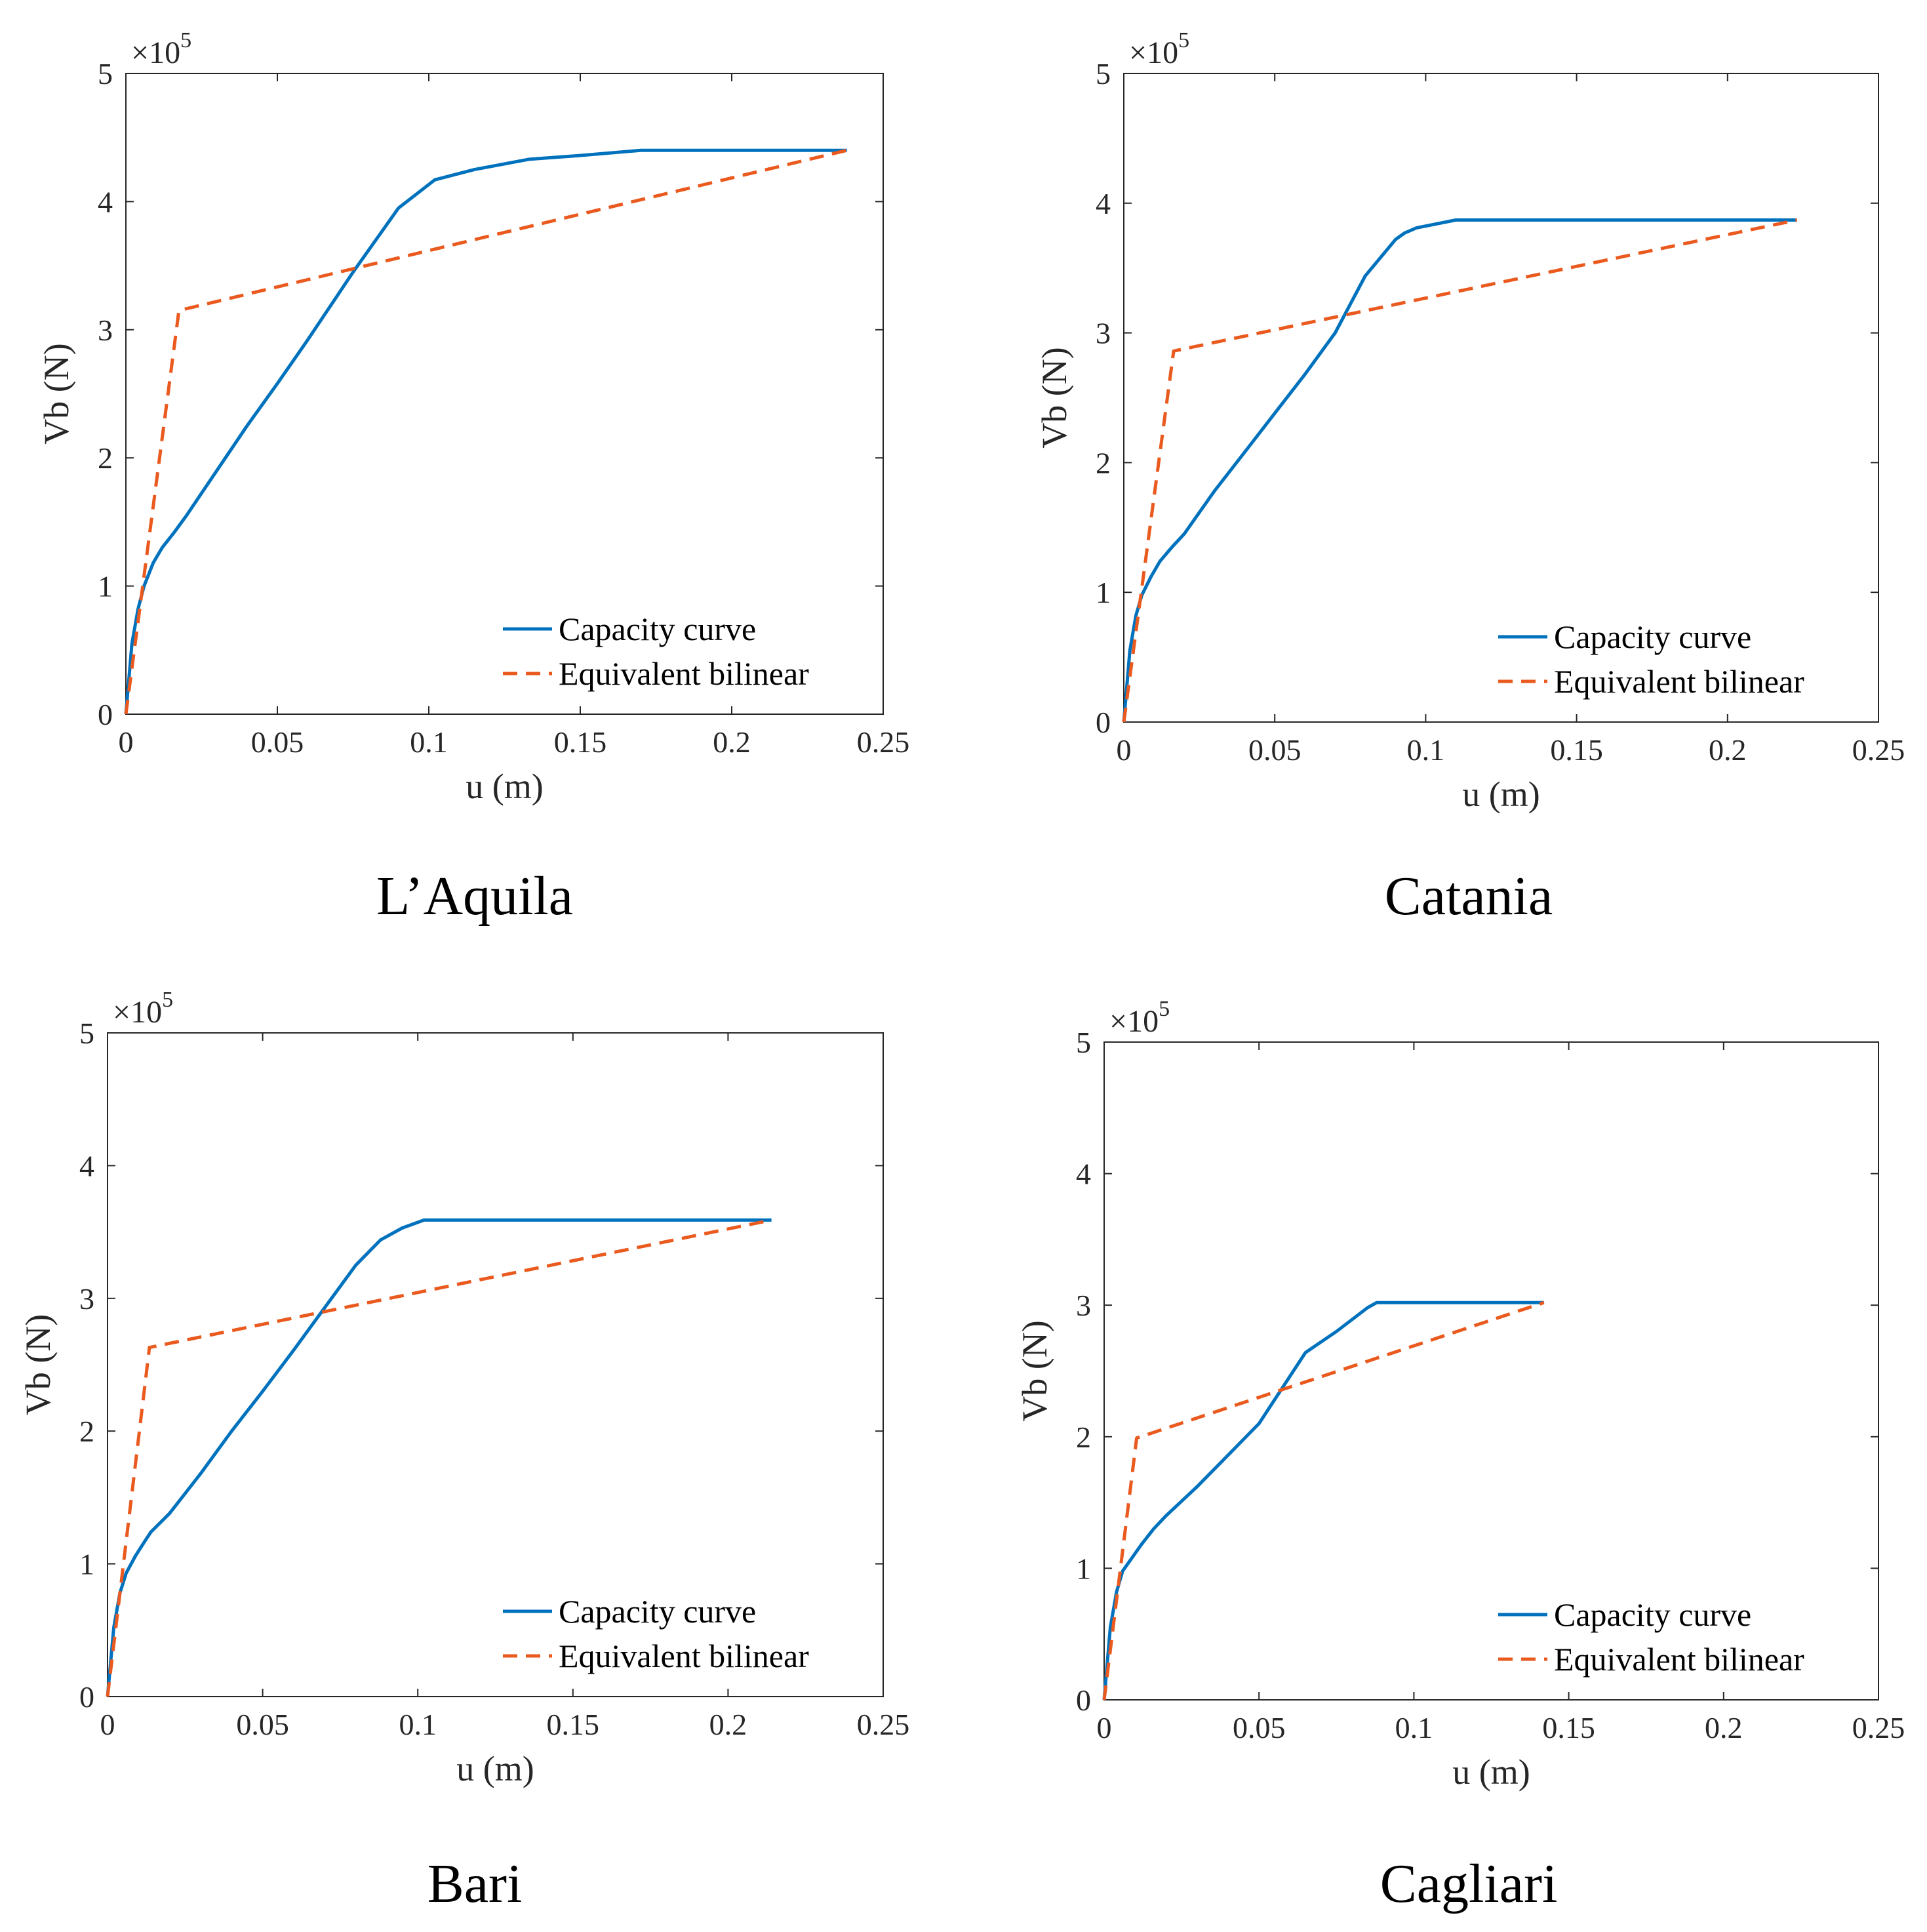  I want to click on panel-caption: Cagliari, so click(1469, 1883).